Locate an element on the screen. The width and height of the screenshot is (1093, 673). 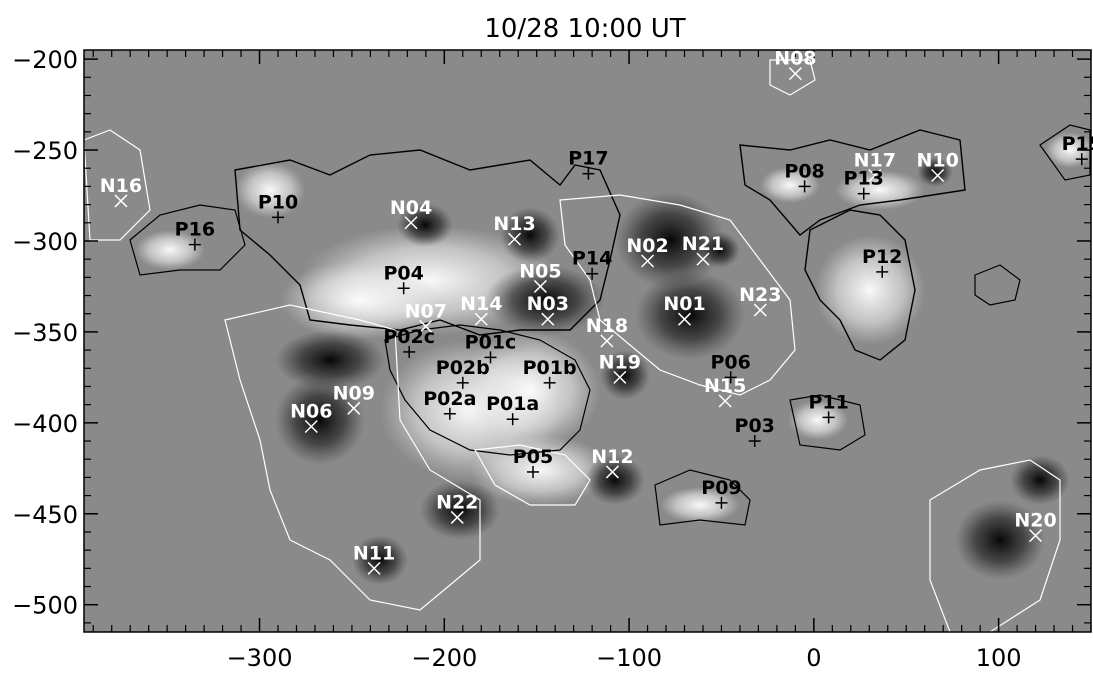
negative-label-n23: N23 is located at coordinates (760, 295).